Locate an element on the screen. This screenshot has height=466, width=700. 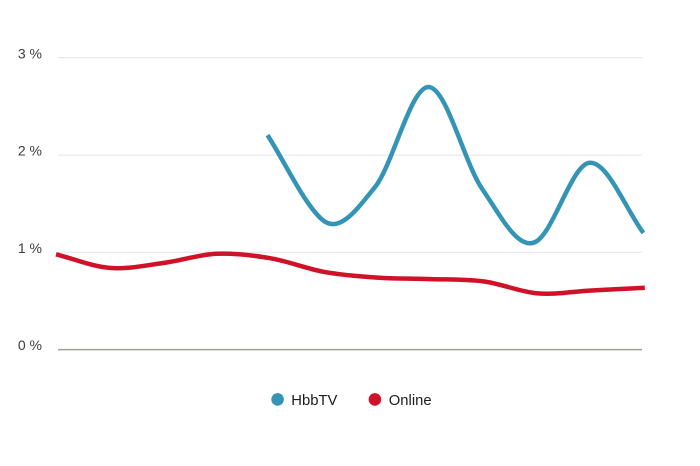
svg-text: HbbTV is located at coordinates (314, 401).